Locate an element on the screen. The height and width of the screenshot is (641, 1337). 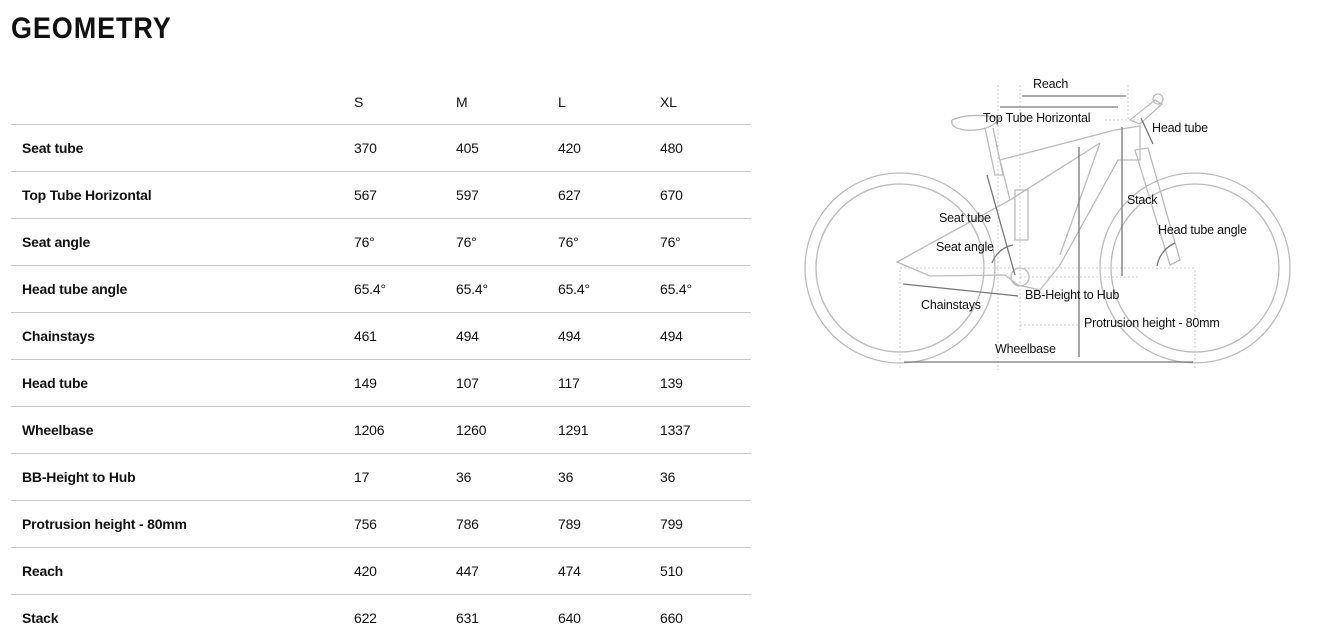
cell-m: 65.4° is located at coordinates (507, 289).